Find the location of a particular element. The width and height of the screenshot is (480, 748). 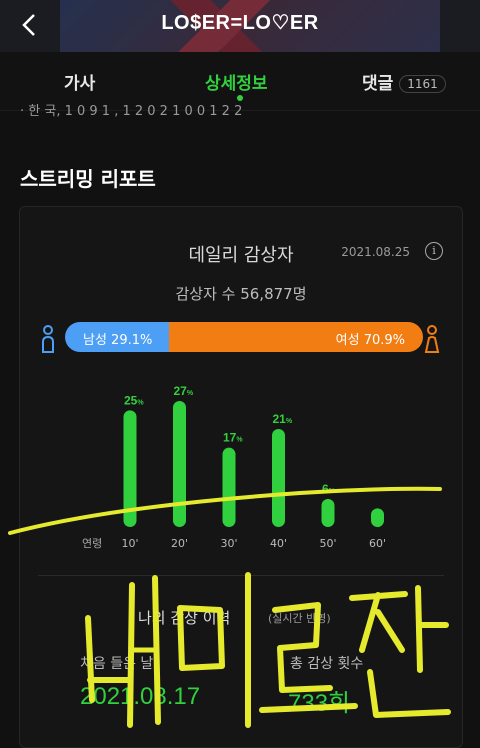

age-category-label: 10' is located at coordinates (129, 543).